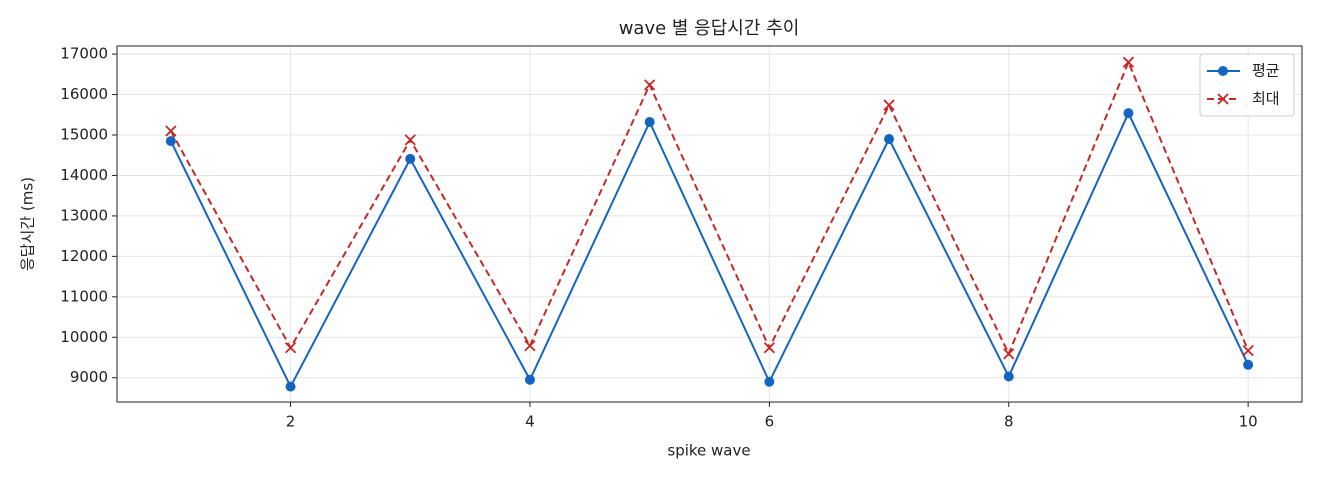 The height and width of the screenshot is (480, 1320). I want to click on y-tick-label: 15000, so click(84, 135).